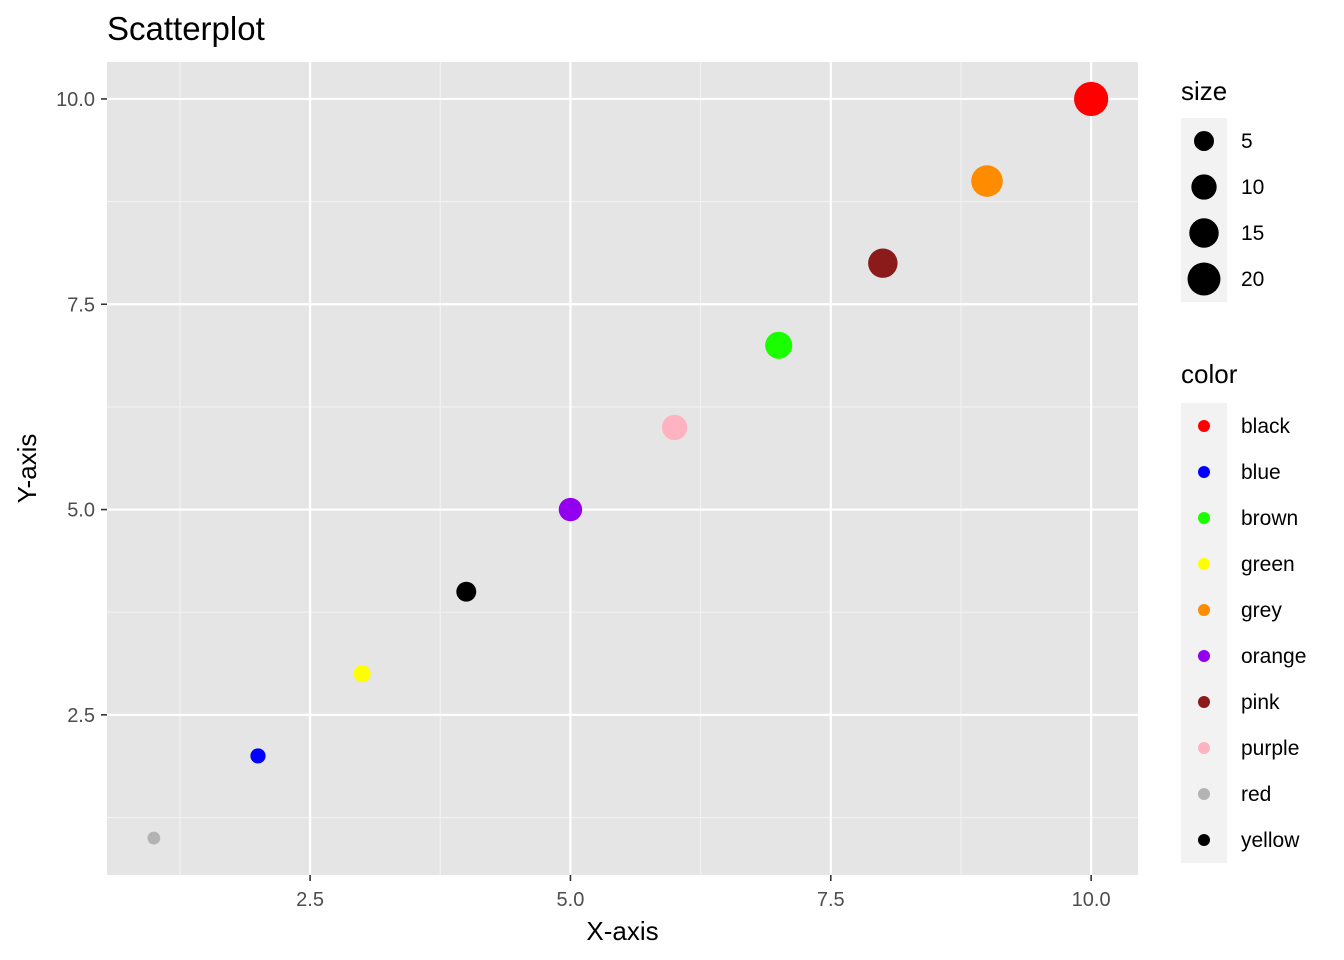 This screenshot has height=960, width=1344. What do you see at coordinates (1204, 633) in the screenshot?
I see `color-legend-keys-background` at bounding box center [1204, 633].